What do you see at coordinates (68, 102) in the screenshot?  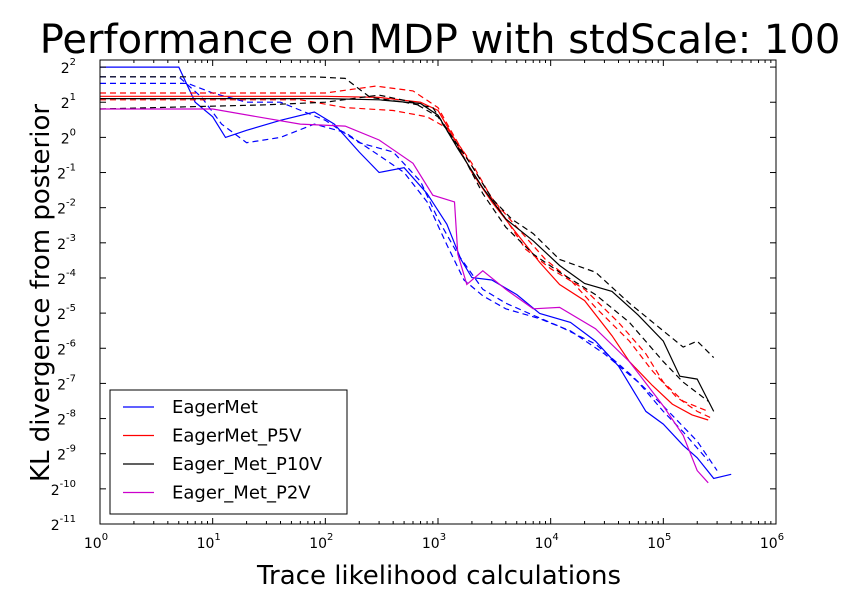 I see `y-tick-label: 21` at bounding box center [68, 102].